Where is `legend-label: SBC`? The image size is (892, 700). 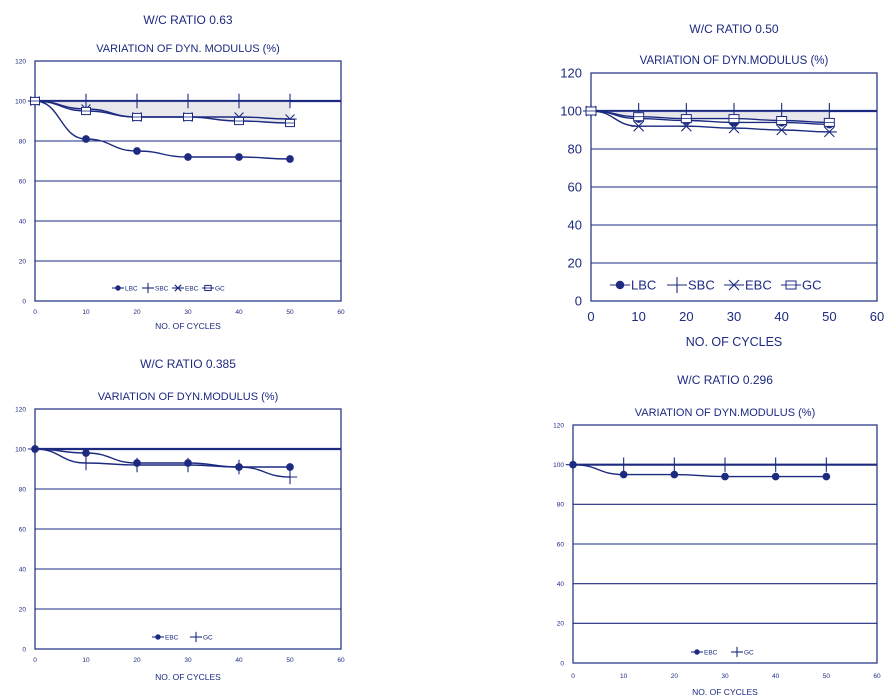
legend-label: SBC is located at coordinates (701, 285).